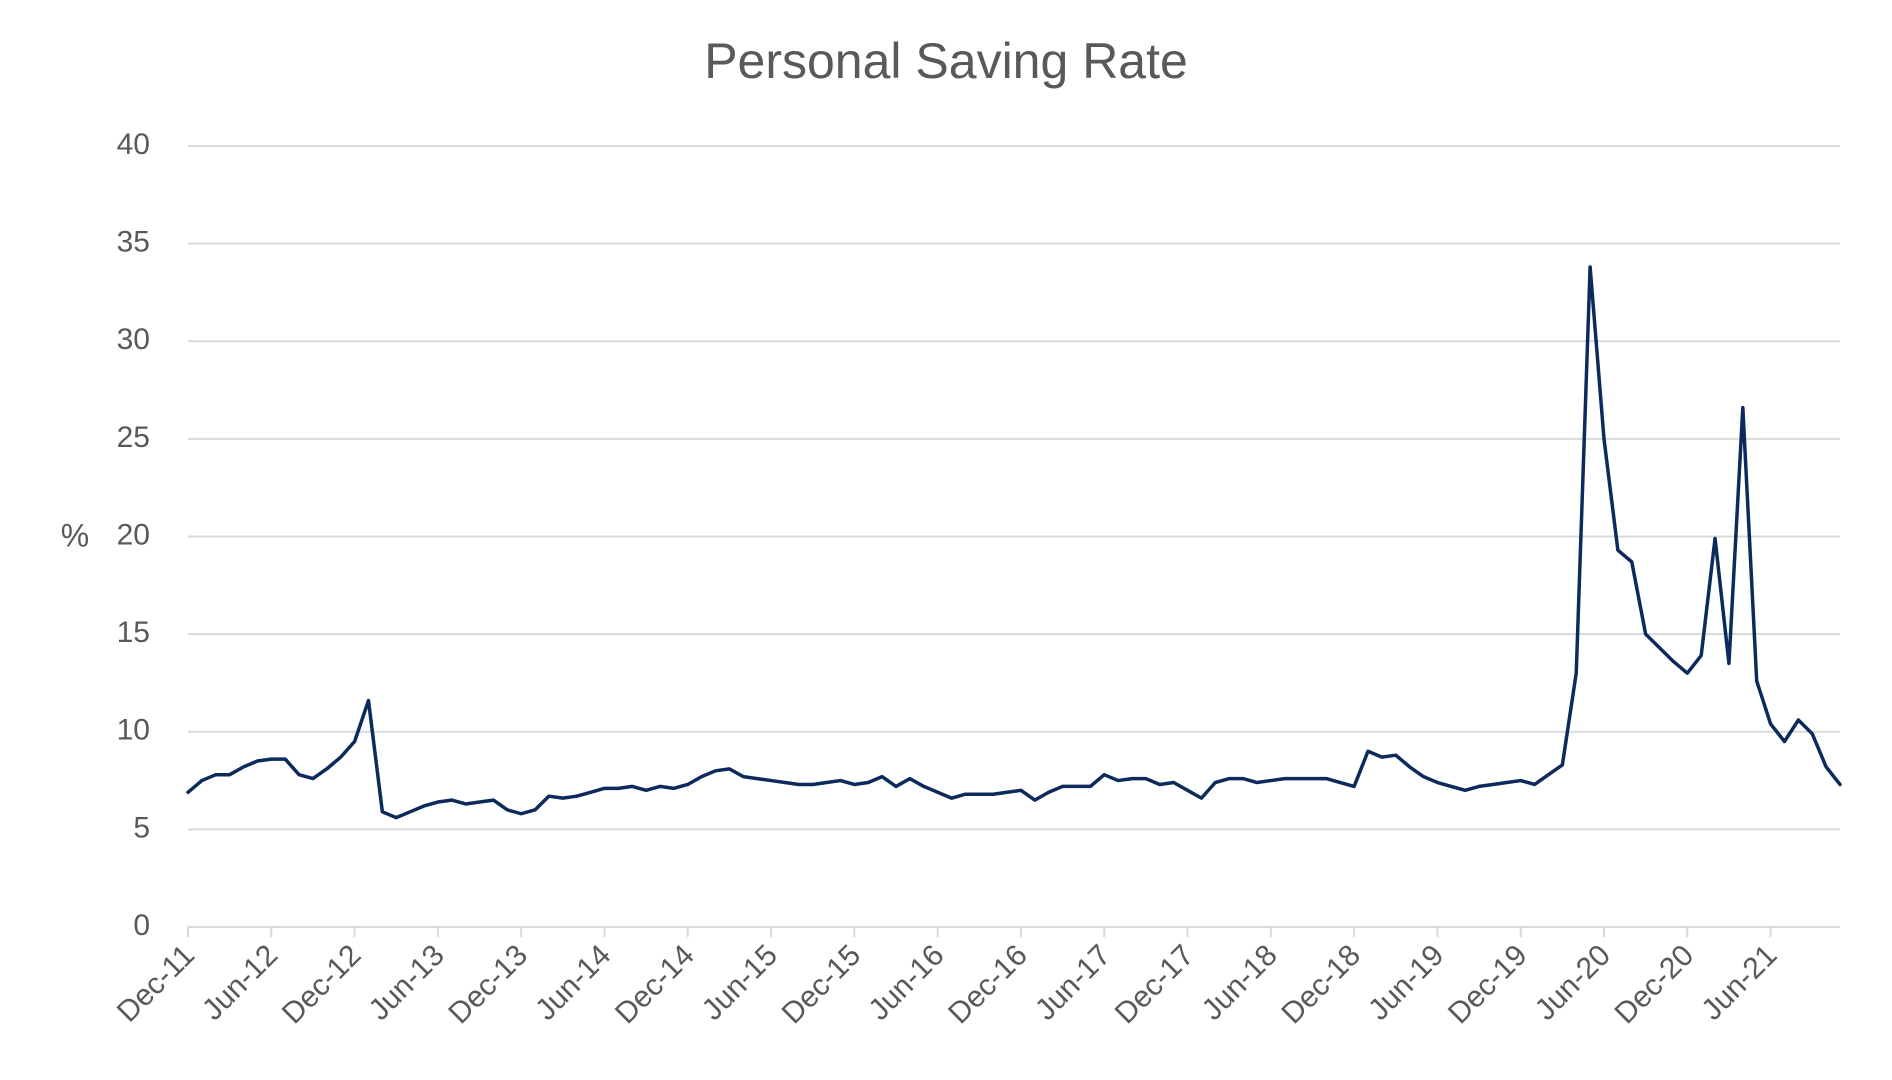 This screenshot has height=1080, width=1892. I want to click on x-tick-label: Jun-19, so click(1406, 983).